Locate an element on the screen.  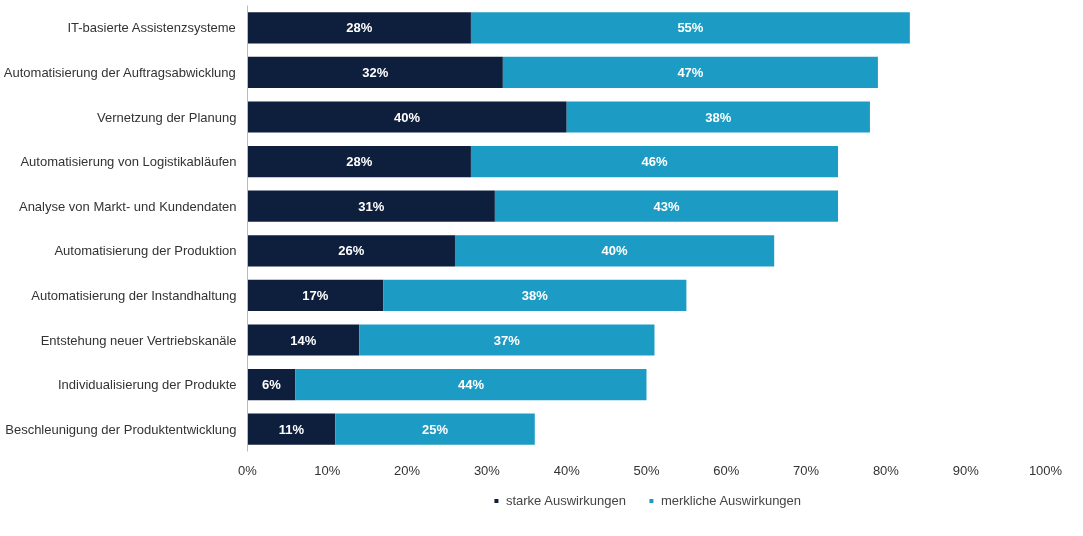
y-tick-label: Automatisierung der Produktion is located at coordinates (145, 251).